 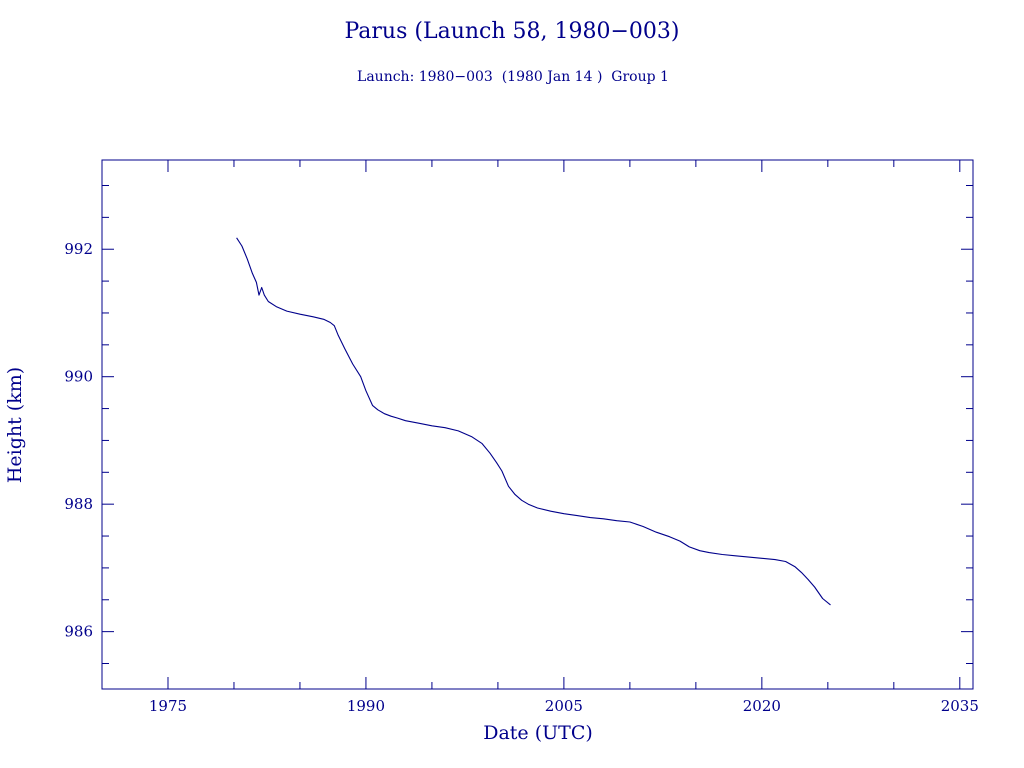 I want to click on x-tick-labels: 1975 1990 2005 2020 2035, so click(x=564, y=706).